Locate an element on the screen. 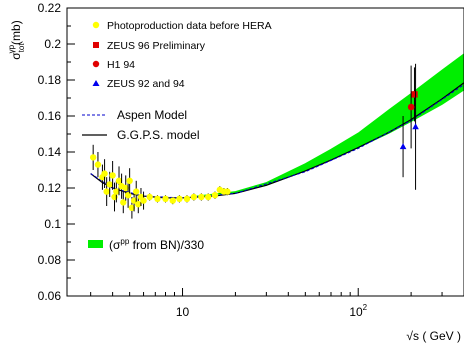  y-axis-sup: γp is located at coordinates (11, 48).